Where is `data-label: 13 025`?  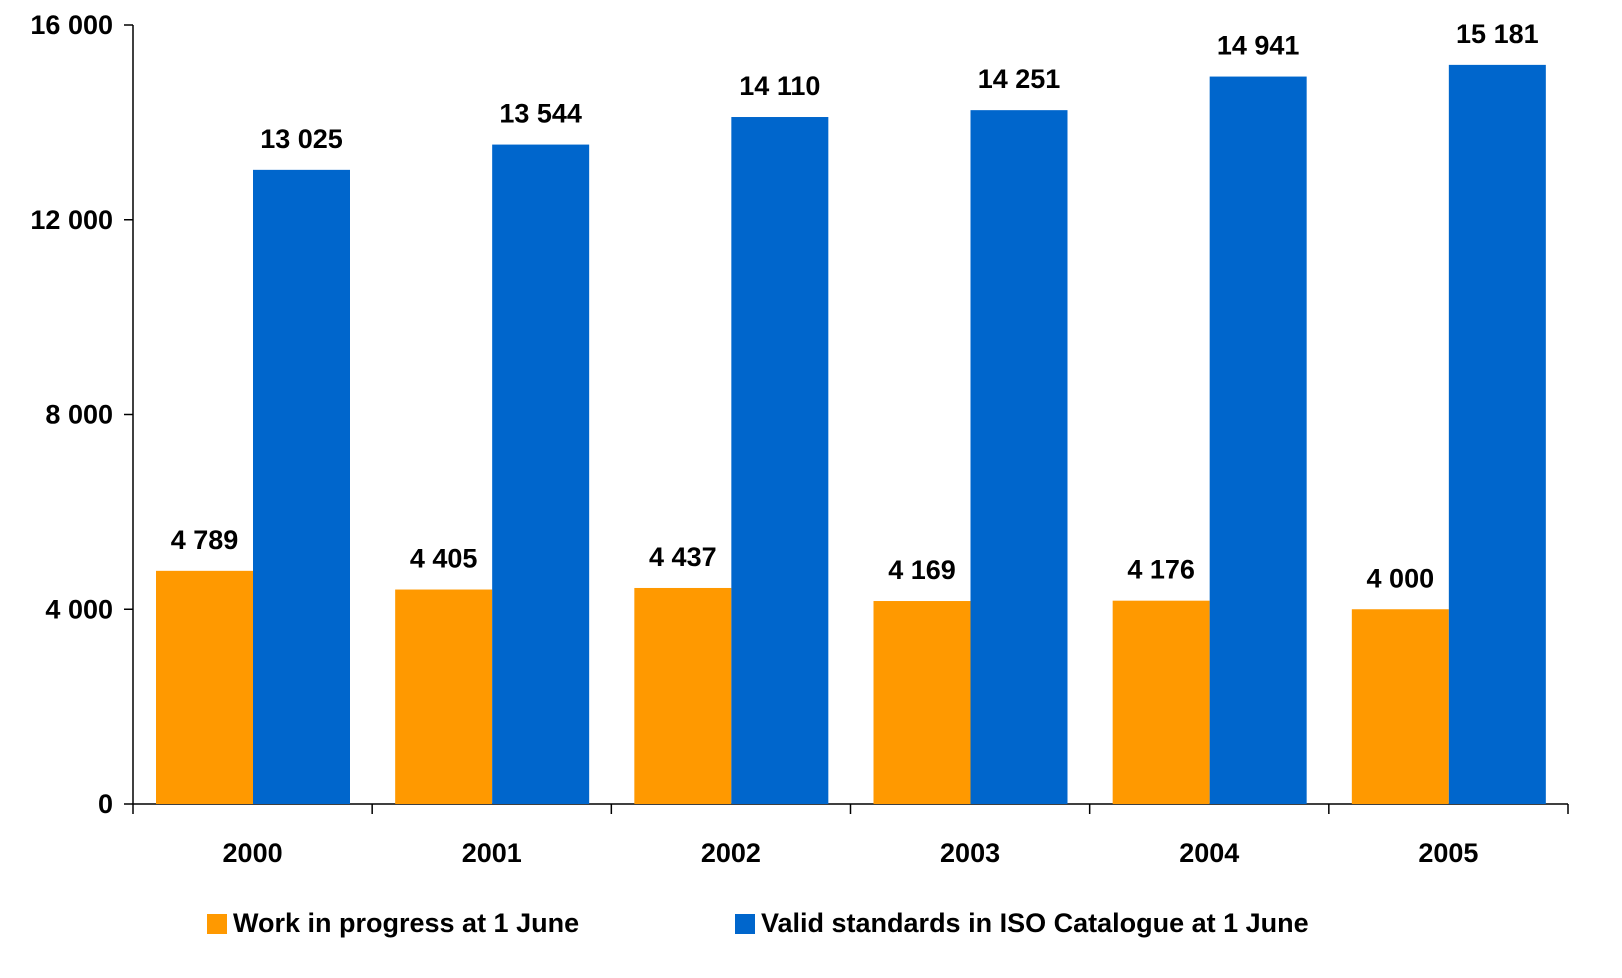 data-label: 13 025 is located at coordinates (301, 139).